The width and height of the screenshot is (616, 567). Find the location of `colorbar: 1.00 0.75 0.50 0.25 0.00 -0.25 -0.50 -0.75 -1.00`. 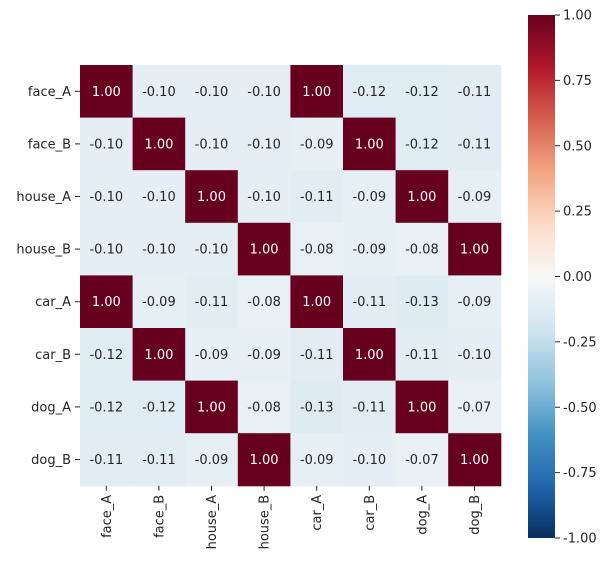

colorbar: 1.00 0.75 0.50 0.25 0.00 -0.25 -0.50 -0.75 -1.00 is located at coordinates (562, 278).